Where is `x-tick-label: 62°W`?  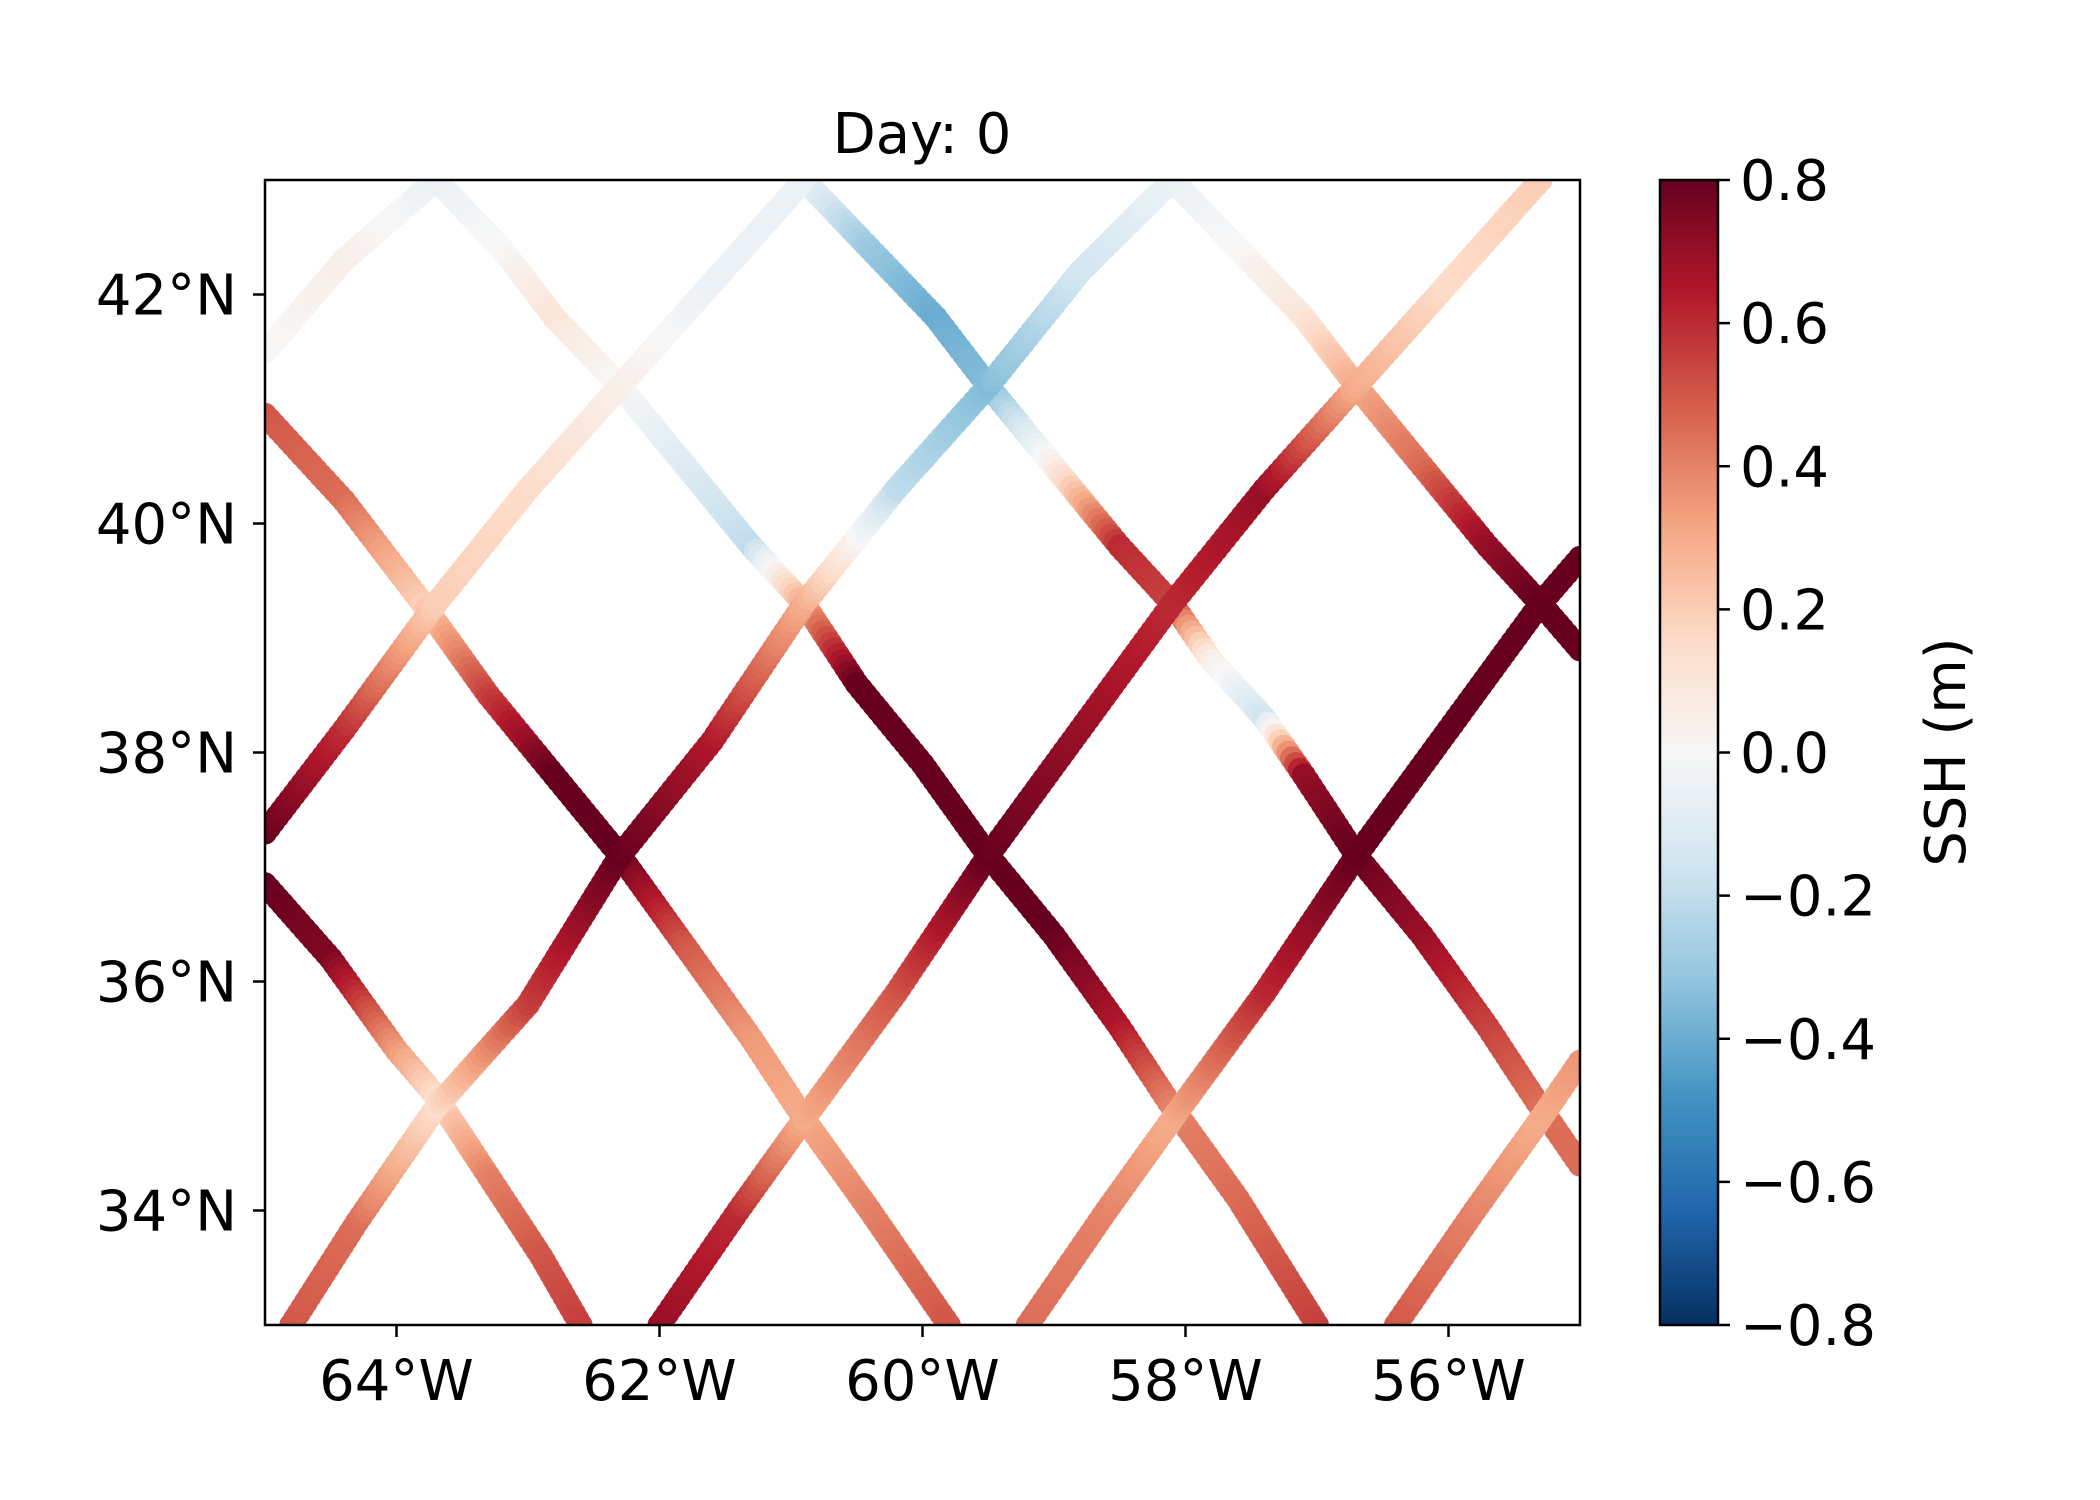 x-tick-label: 62°W is located at coordinates (659, 1381).